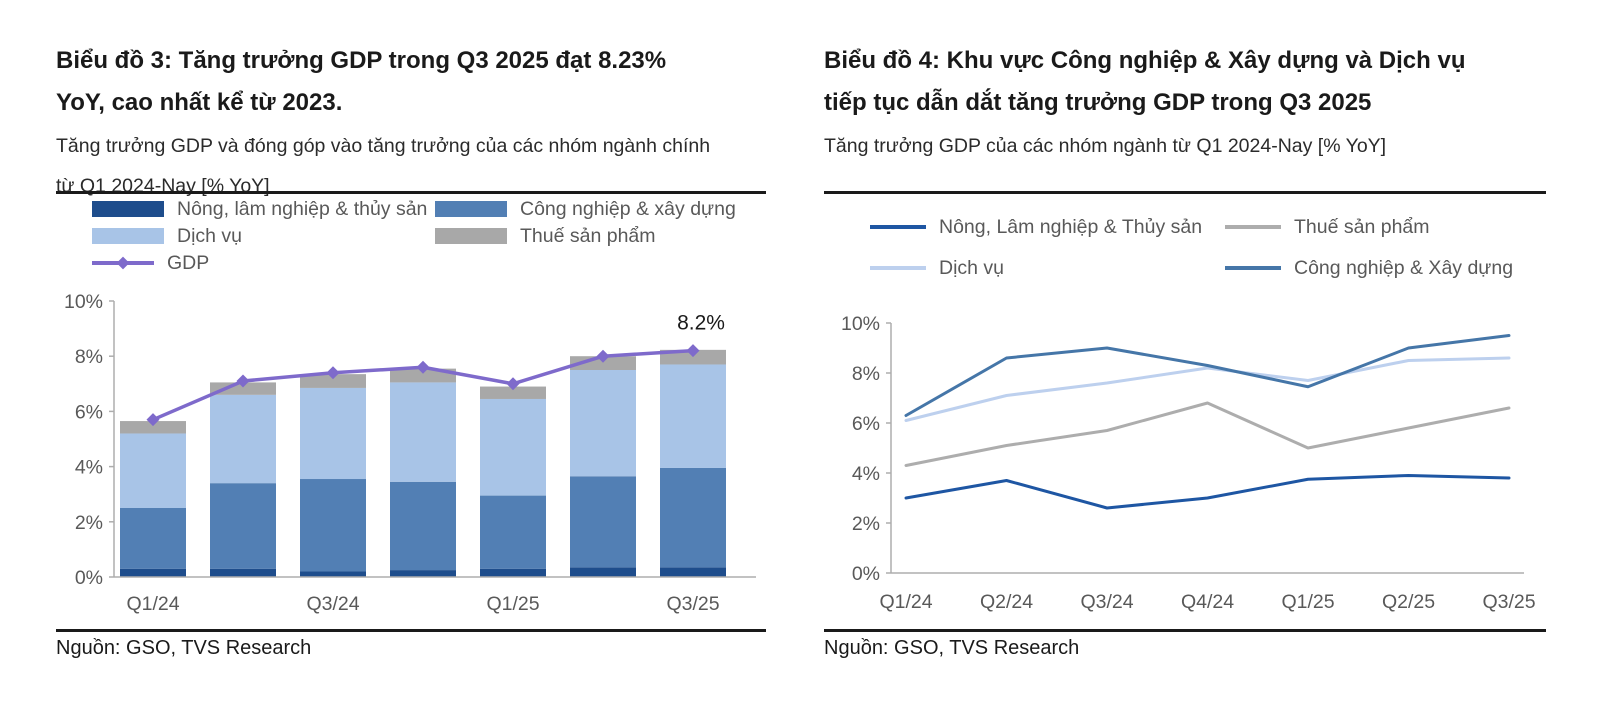  Describe the element at coordinates (701, 323) in the screenshot. I see `gdp-annotation: 8.2%` at that location.